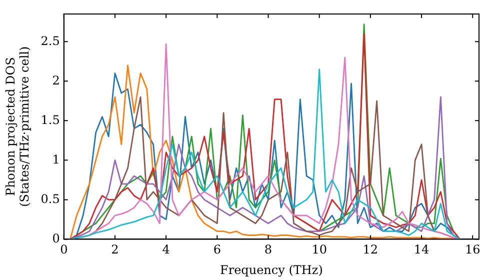 This screenshot has height=280, width=500. Describe the element at coordinates (56, 80) in the screenshot. I see `y-tick-label: 2` at that location.